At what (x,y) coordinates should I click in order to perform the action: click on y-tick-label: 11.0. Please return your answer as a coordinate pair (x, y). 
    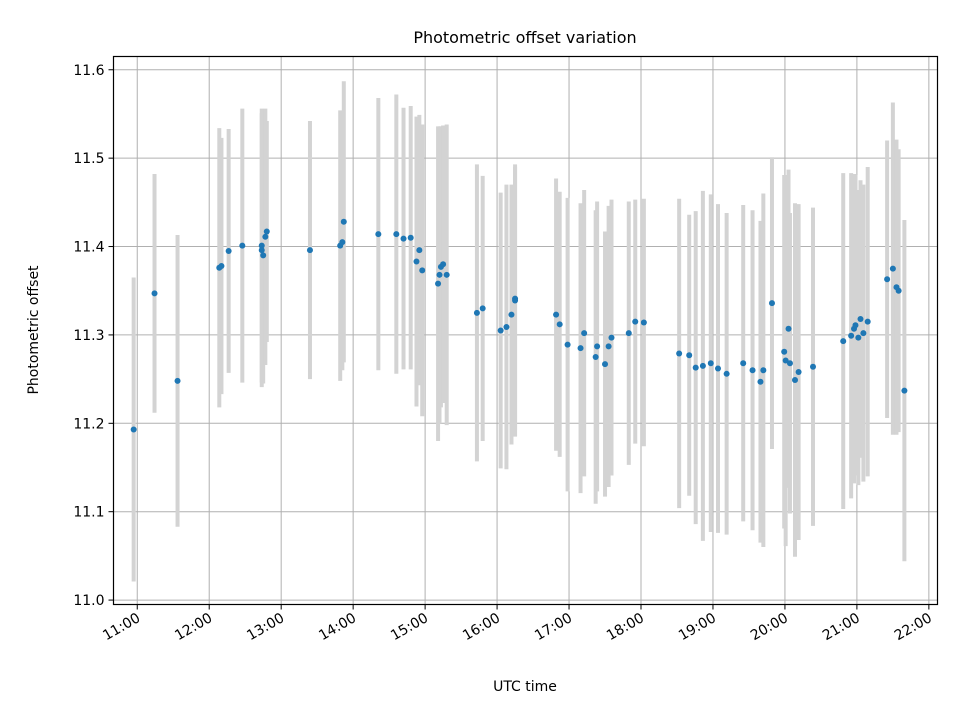
    Looking at the image, I should click on (88, 601).